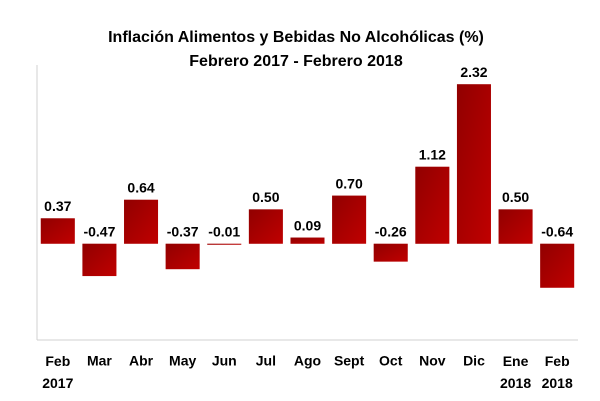  Describe the element at coordinates (391, 231) in the screenshot. I see `data-label: -0.26` at that location.